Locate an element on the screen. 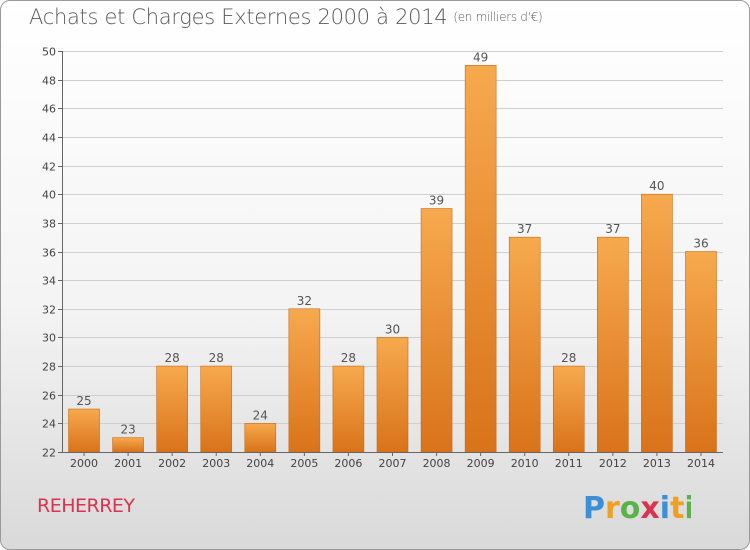  proxiti-logo: Proxiti is located at coordinates (637, 508).